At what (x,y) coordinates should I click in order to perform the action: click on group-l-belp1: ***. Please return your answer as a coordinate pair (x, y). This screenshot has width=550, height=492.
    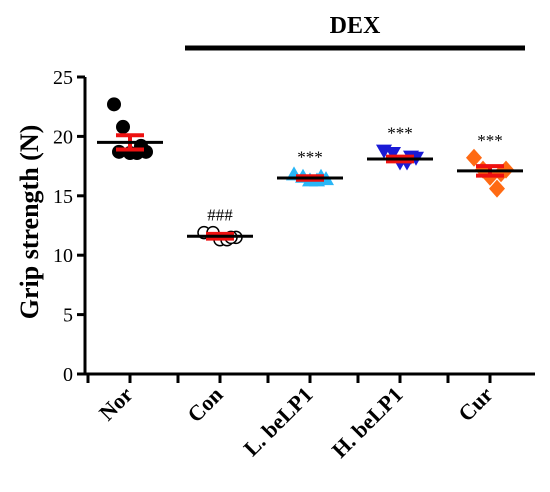
    Looking at the image, I should click on (304, 265).